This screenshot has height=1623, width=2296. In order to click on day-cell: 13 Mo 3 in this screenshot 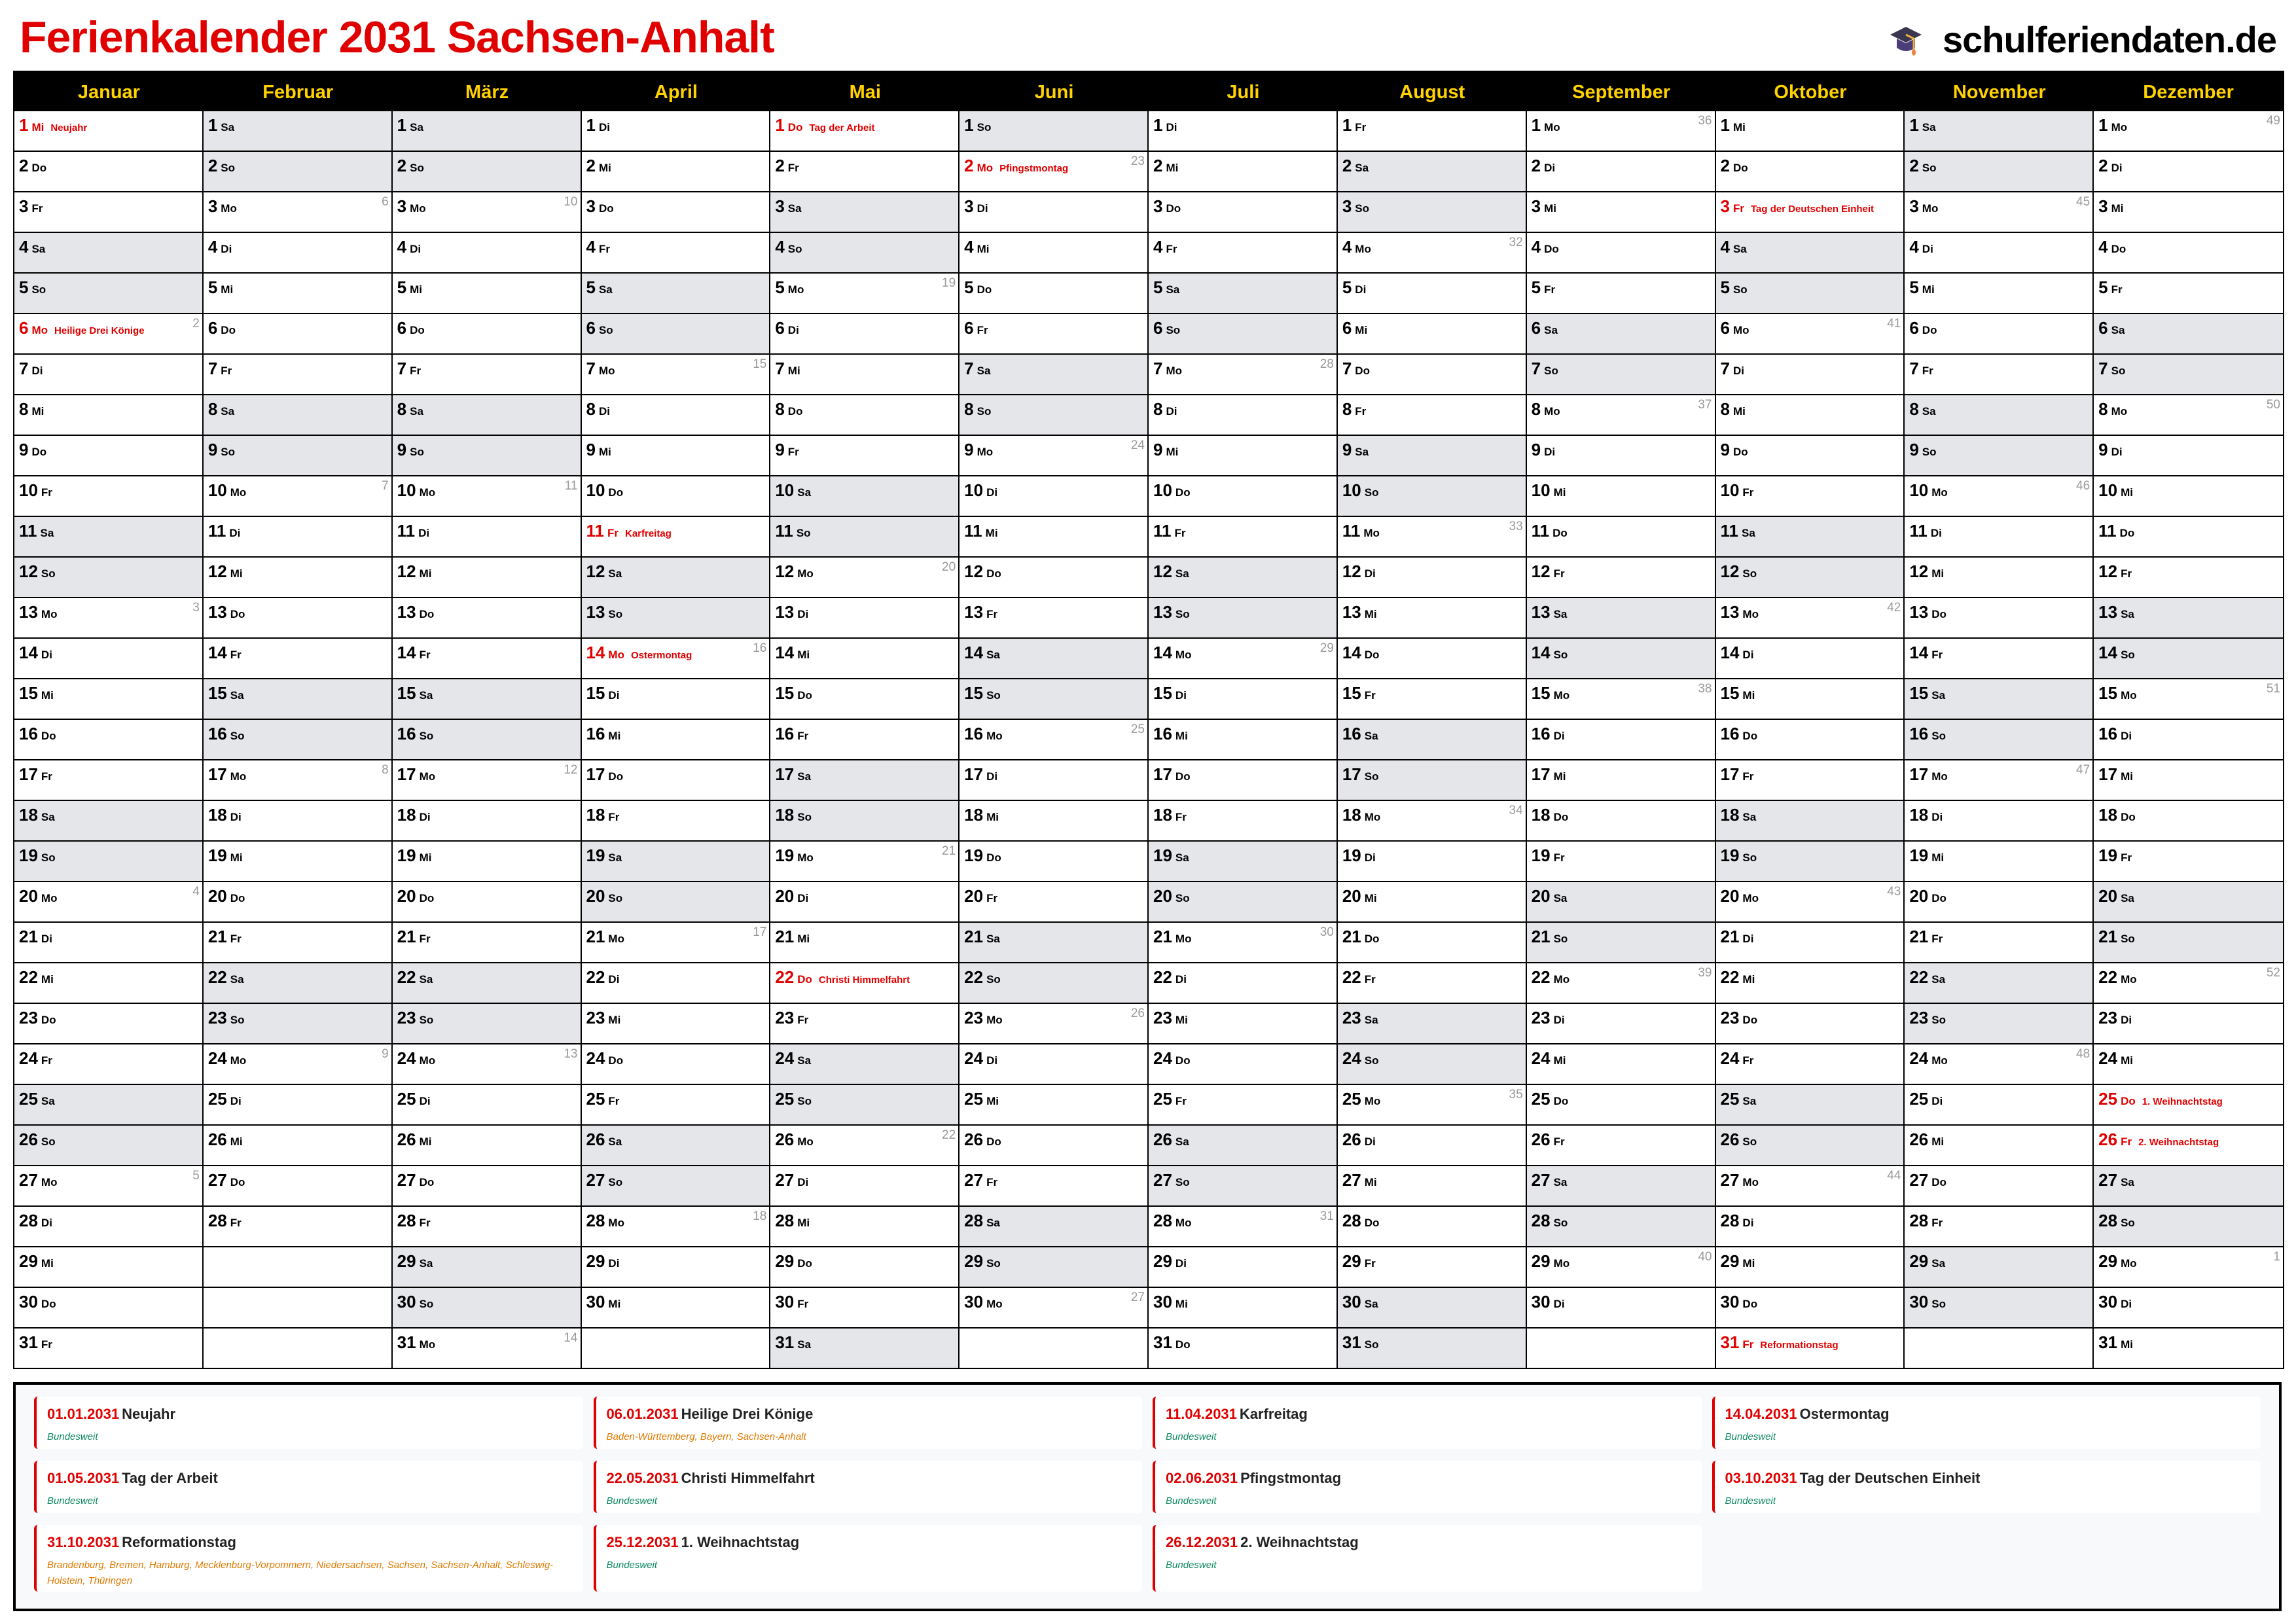, I will do `click(109, 618)`.